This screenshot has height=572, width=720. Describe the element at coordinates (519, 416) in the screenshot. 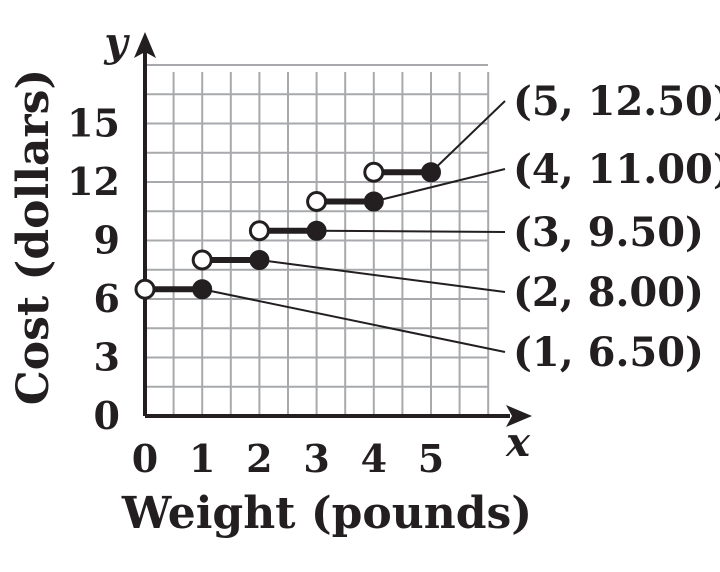

I see `x-axis-arrow` at that location.